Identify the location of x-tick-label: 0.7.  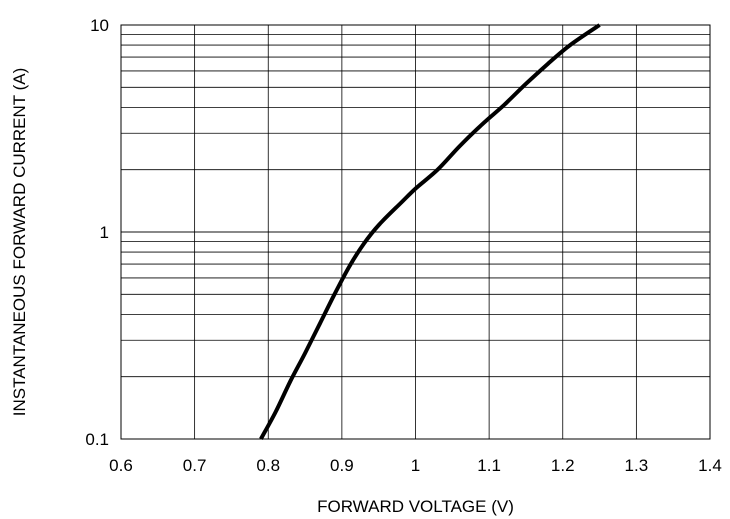
(195, 465).